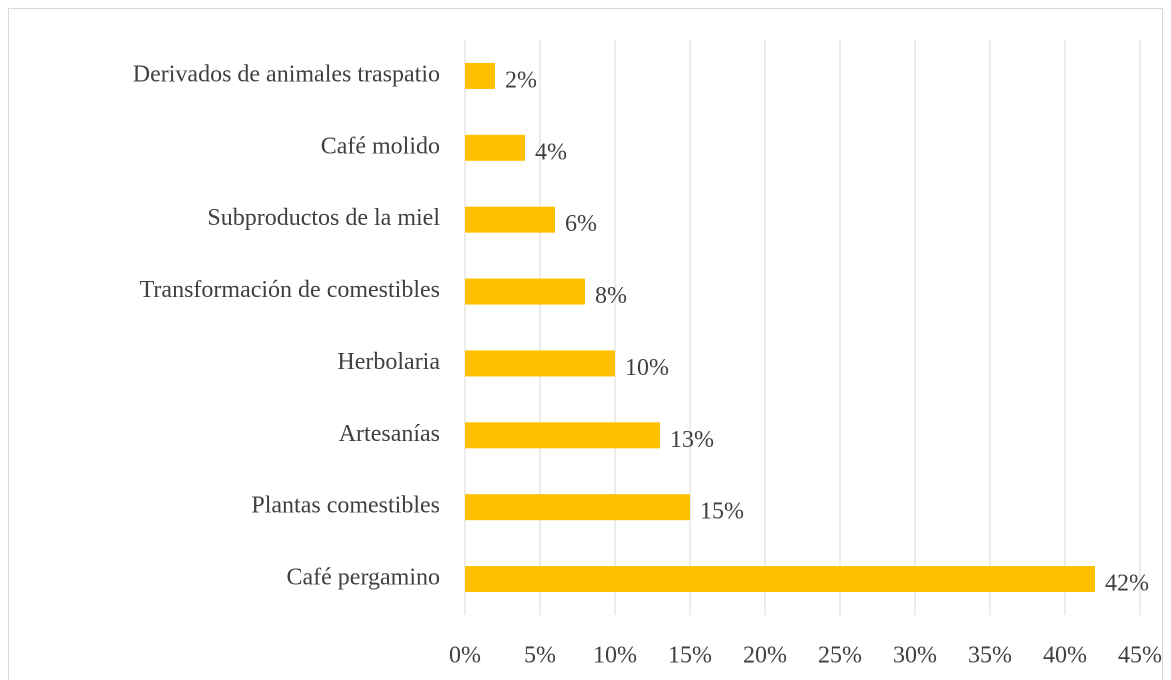 The width and height of the screenshot is (1171, 680). What do you see at coordinates (915, 656) in the screenshot?
I see `x-tick-label: 30%` at bounding box center [915, 656].